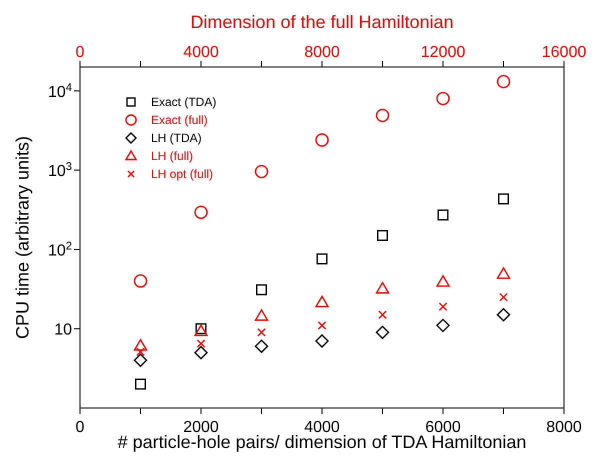  Describe the element at coordinates (60, 170) in the screenshot. I see `y-tick-label: 10$^{3}$` at that location.